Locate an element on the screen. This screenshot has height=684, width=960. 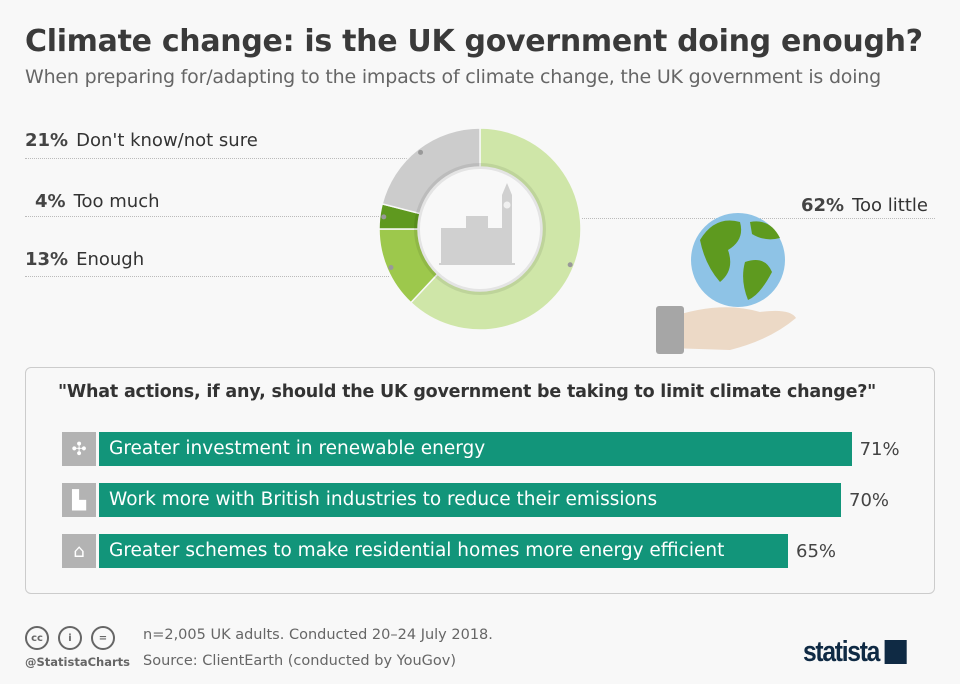
slice-label-dont-know: 21% Don't know/not sure is located at coordinates (141, 140).